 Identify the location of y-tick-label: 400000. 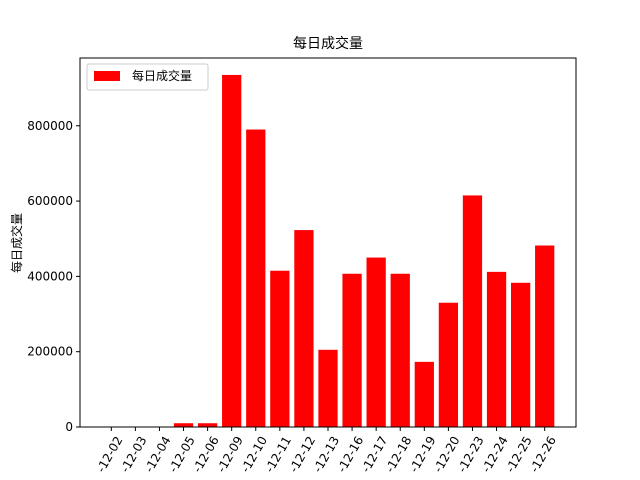
(50, 276).